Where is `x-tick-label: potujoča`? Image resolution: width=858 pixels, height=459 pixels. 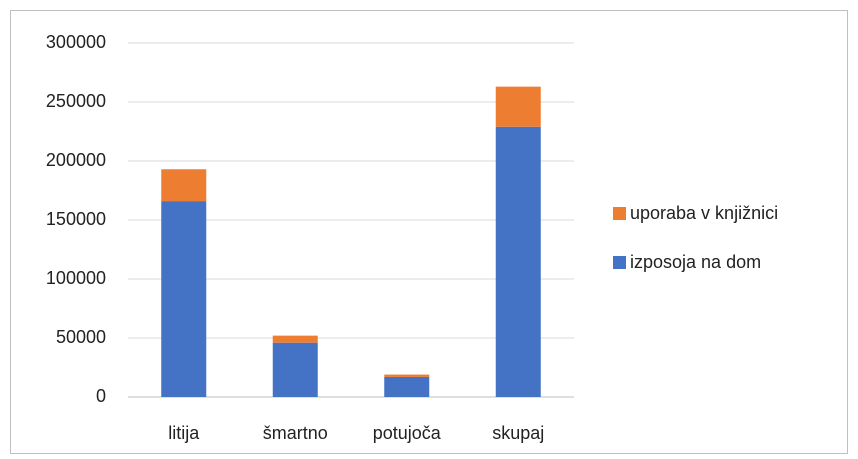
x-tick-label: potujoča is located at coordinates (407, 433).